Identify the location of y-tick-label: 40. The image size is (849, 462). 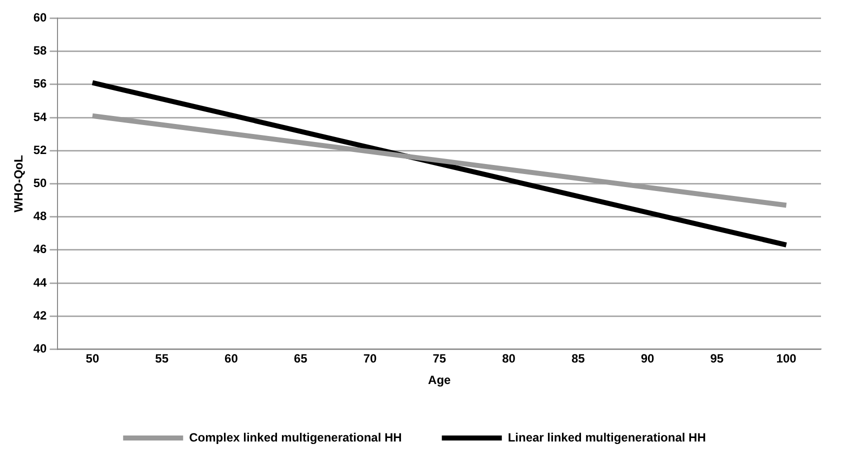
(40, 349).